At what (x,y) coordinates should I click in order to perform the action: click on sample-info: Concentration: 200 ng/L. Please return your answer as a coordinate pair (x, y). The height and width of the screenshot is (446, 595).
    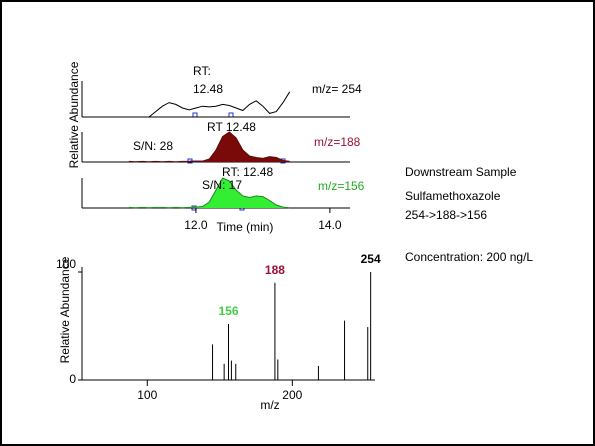
    Looking at the image, I should click on (469, 257).